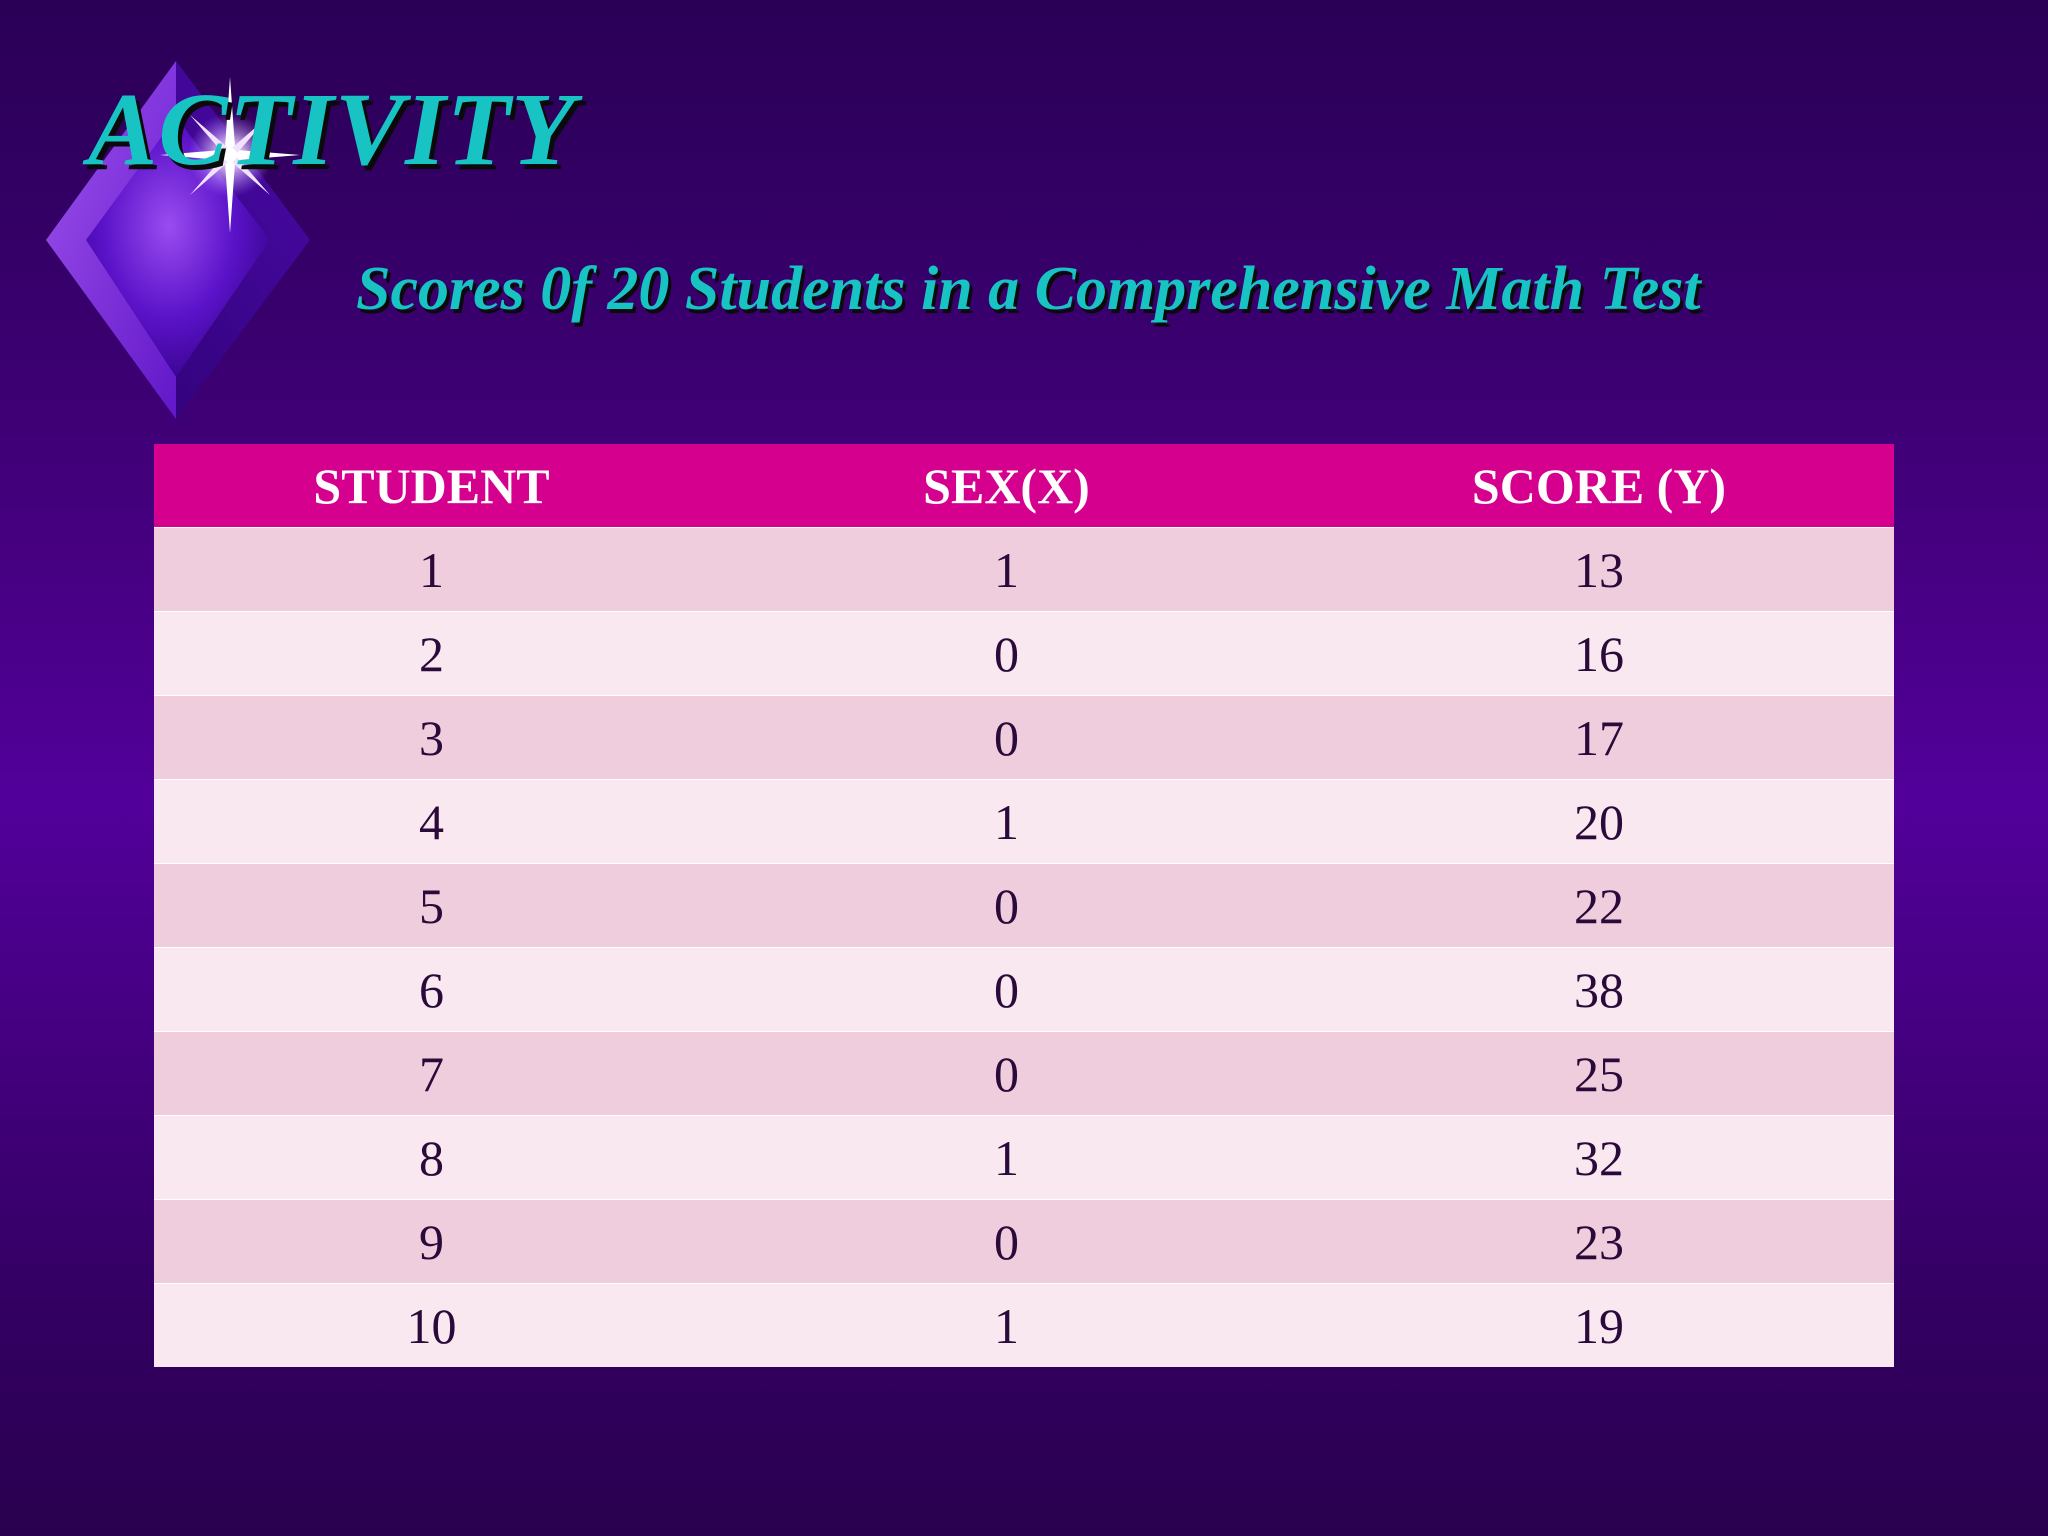 The height and width of the screenshot is (1536, 2048). Describe the element at coordinates (431, 1157) in the screenshot. I see `cell-student: 8` at that location.